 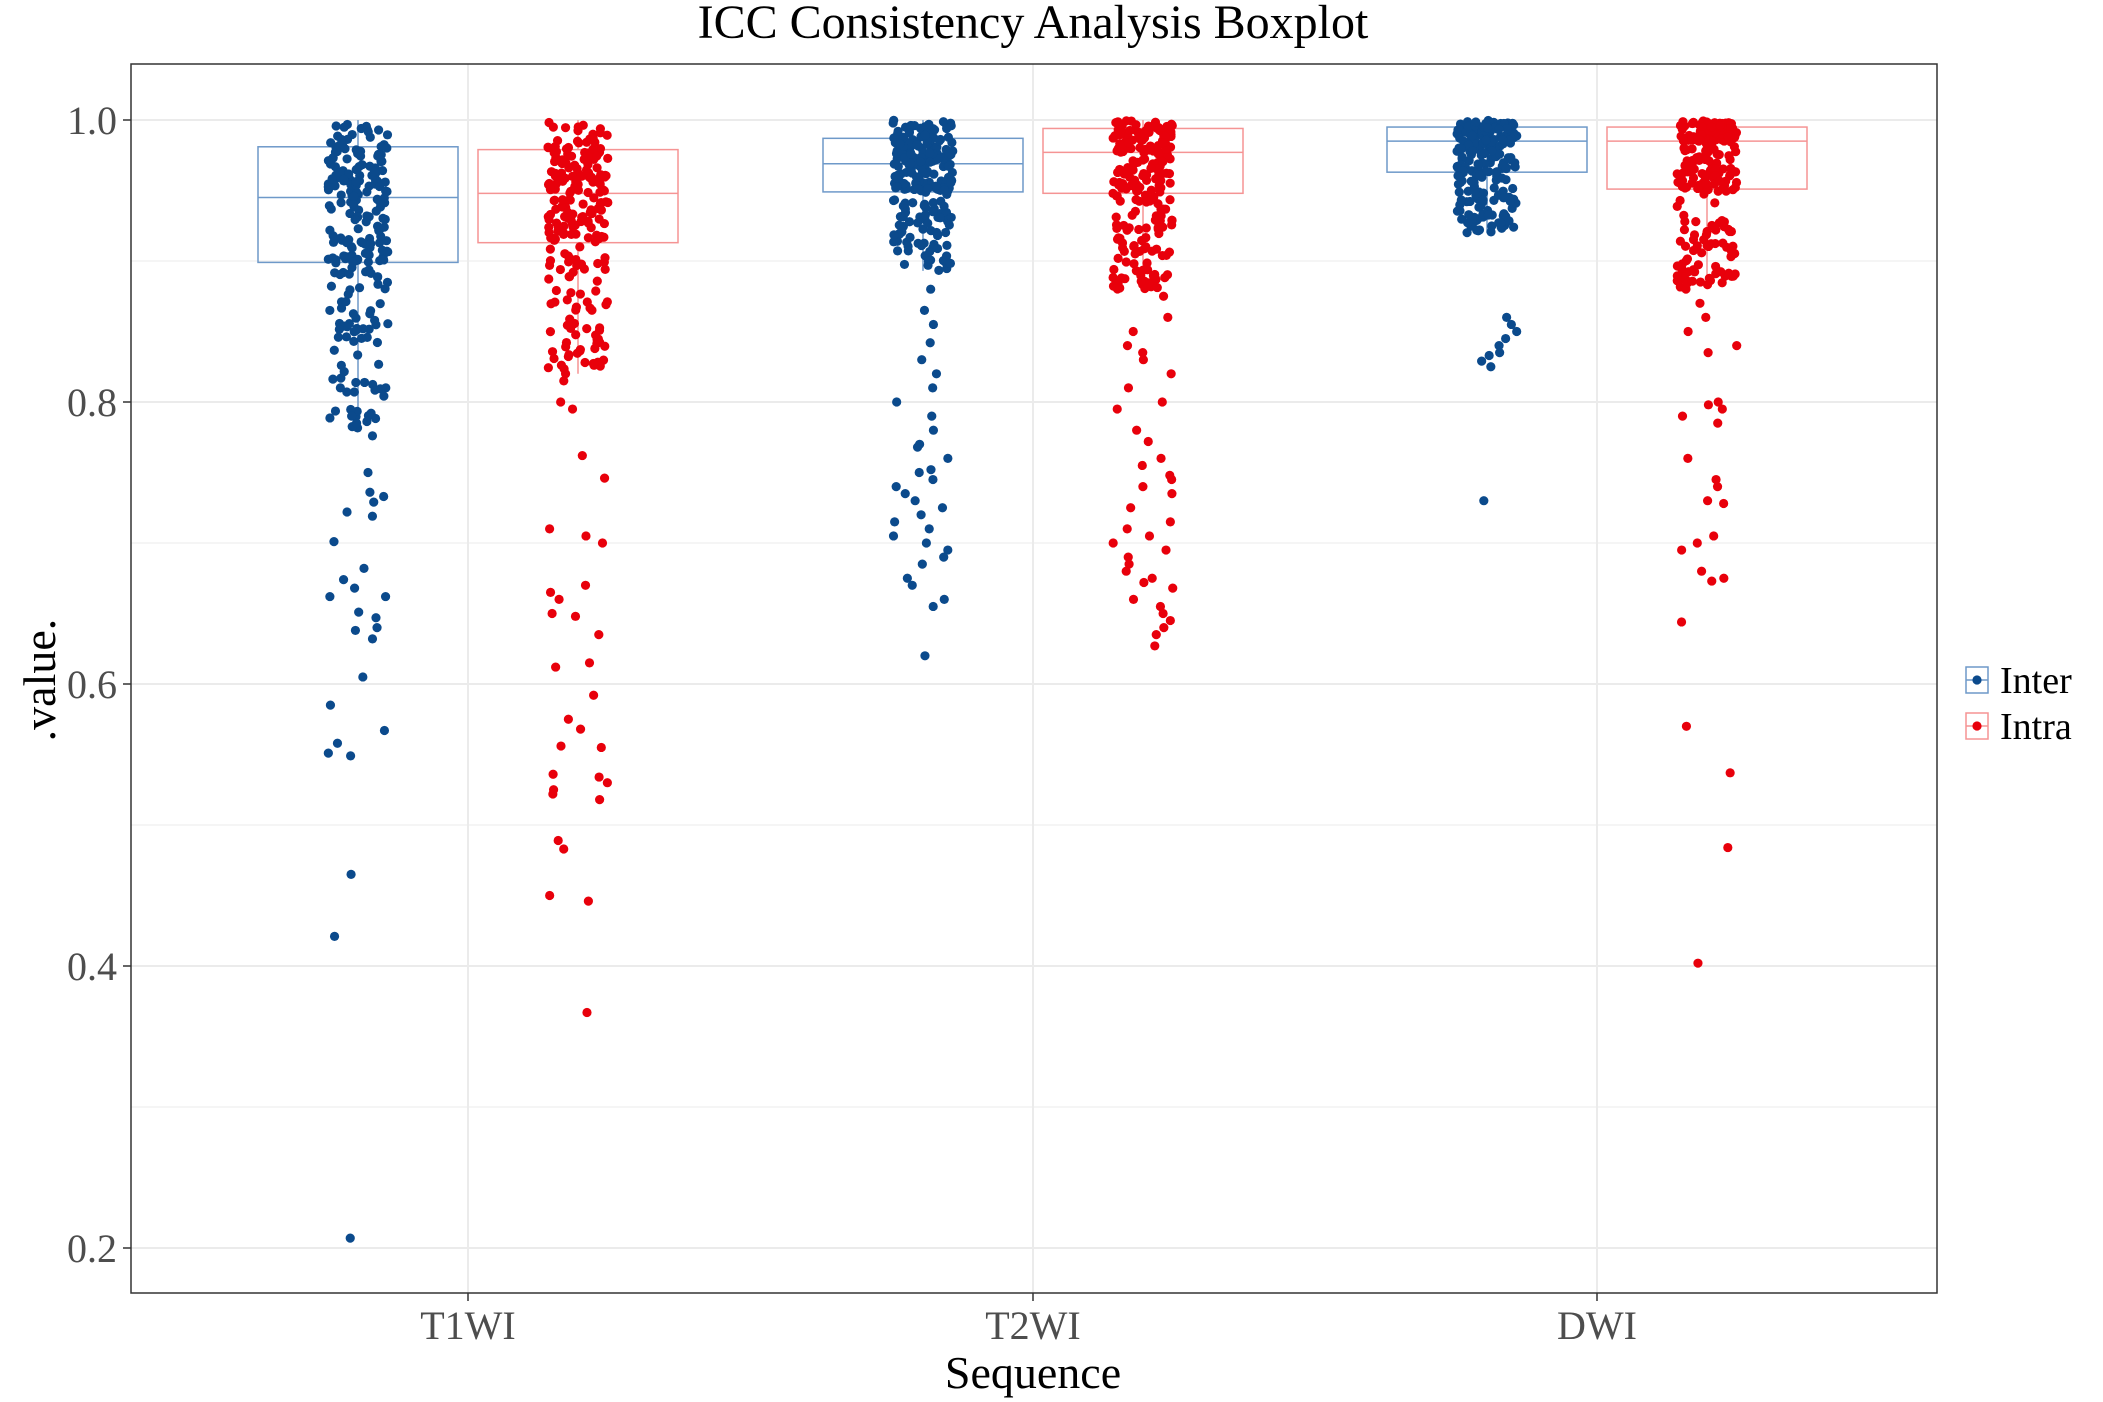 What do you see at coordinates (92, 120) in the screenshot?
I see `y-tick-label: 1.0` at bounding box center [92, 120].